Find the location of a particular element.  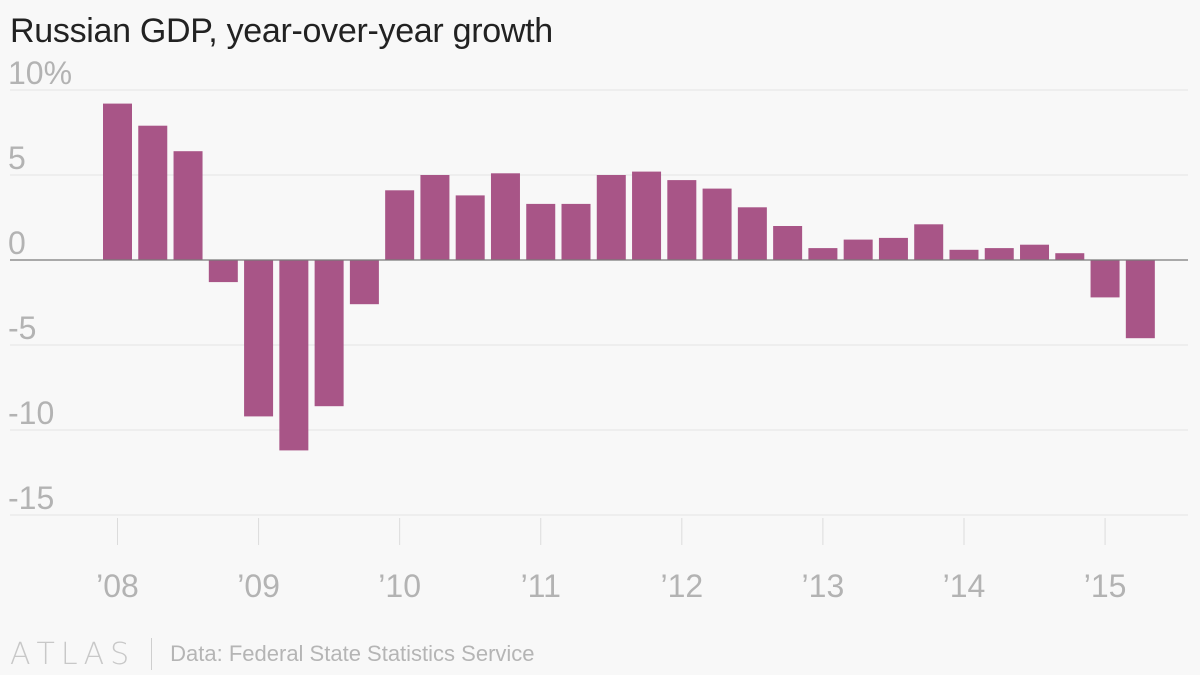

bar: 2013Q3: 1.3 is located at coordinates (893, 248).